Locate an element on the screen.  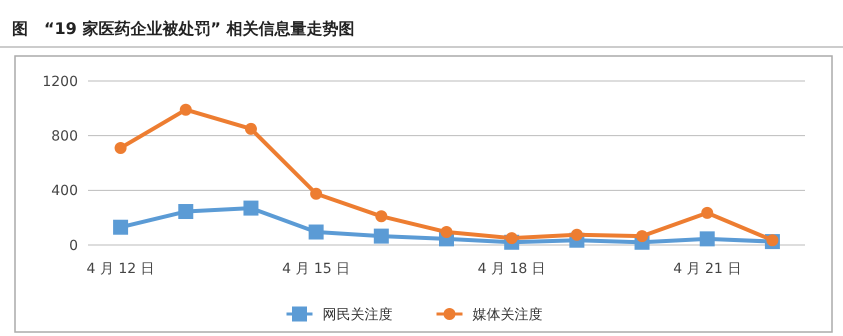
legend-label: 媒体关注度 is located at coordinates (507, 314).